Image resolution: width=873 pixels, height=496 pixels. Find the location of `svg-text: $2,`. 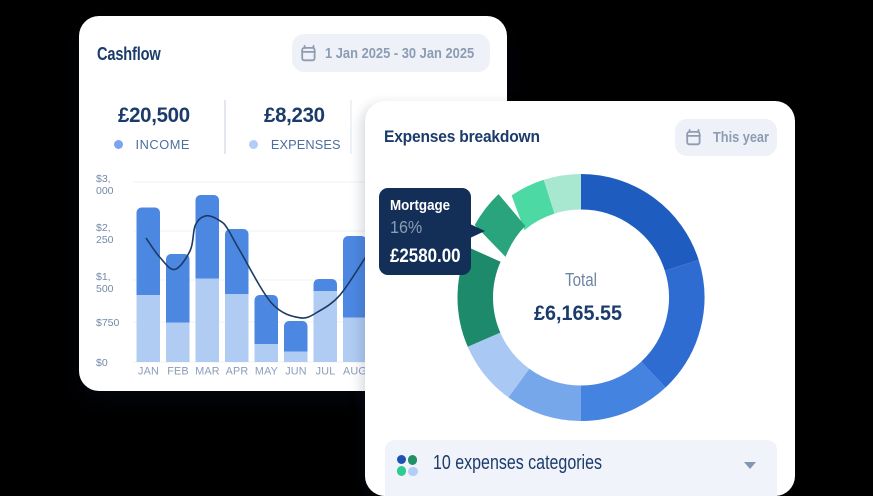

svg-text: $2, is located at coordinates (103, 228).